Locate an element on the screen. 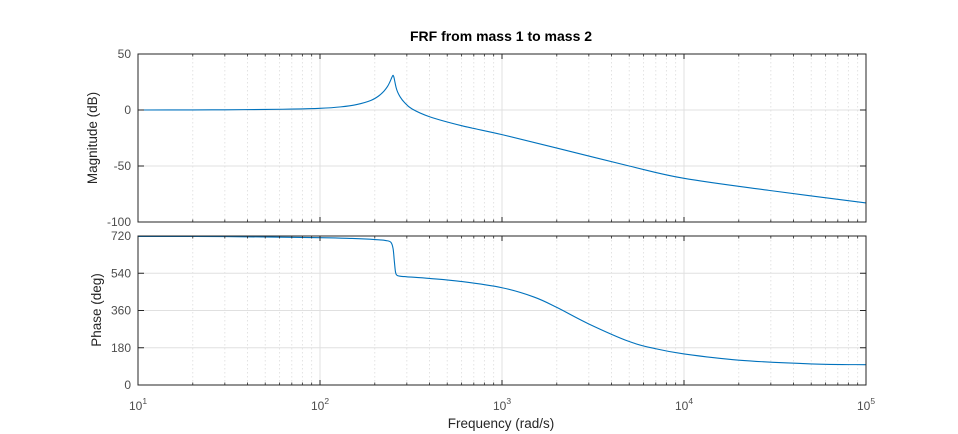 The width and height of the screenshot is (958, 434). x-tick-label: 10¹ is located at coordinates (138, 404).